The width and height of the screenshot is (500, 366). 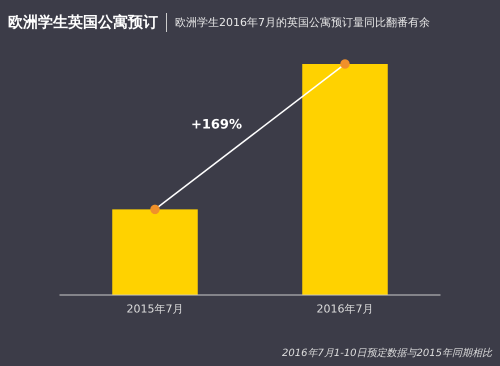 What do you see at coordinates (345, 309) in the screenshot?
I see `x-tick-label: 2016年7月` at bounding box center [345, 309].